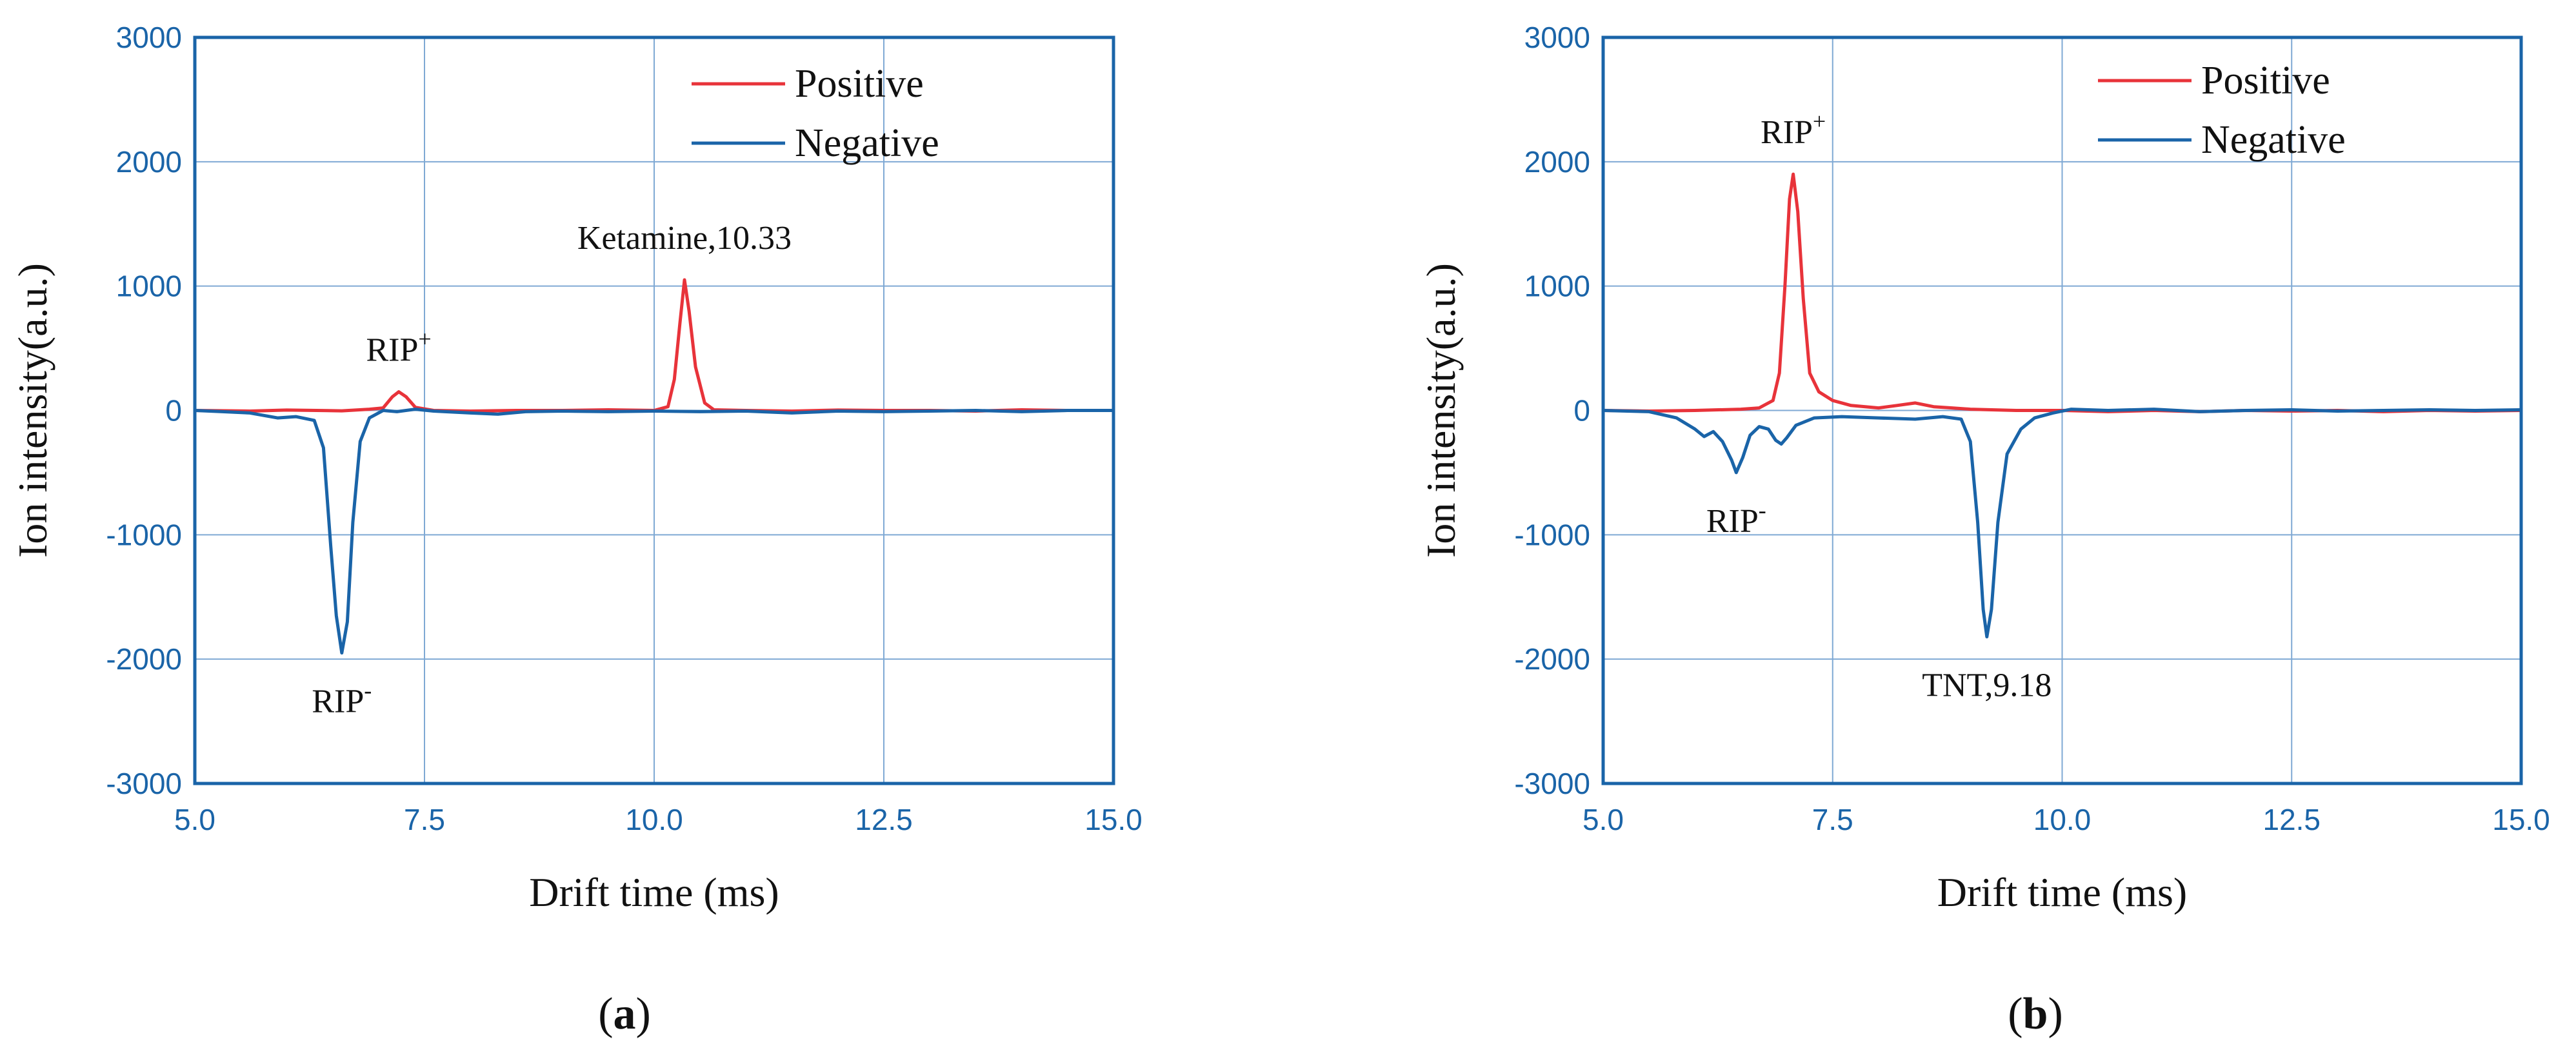  Describe the element at coordinates (1987, 685) in the screenshot. I see `annotation-label: TNT,9.18` at that location.